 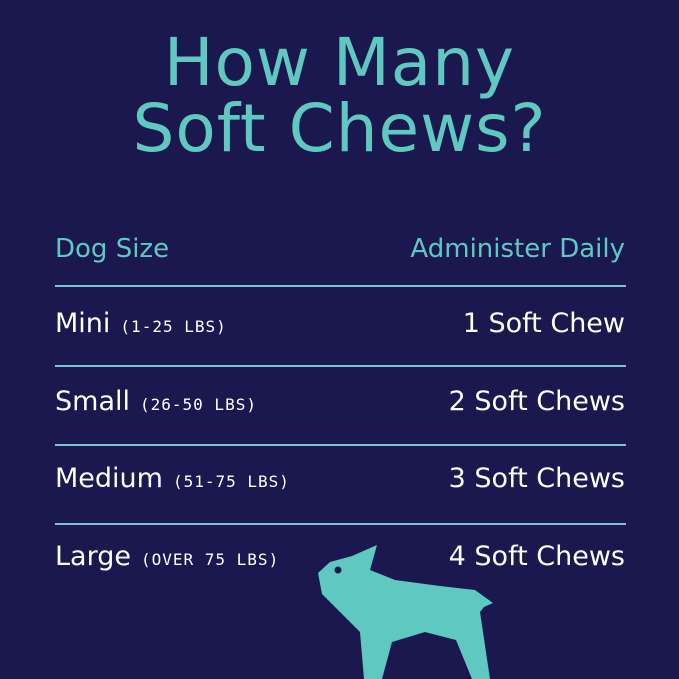 I want to click on row-dose: 4 Soft Chews, so click(x=536, y=556).